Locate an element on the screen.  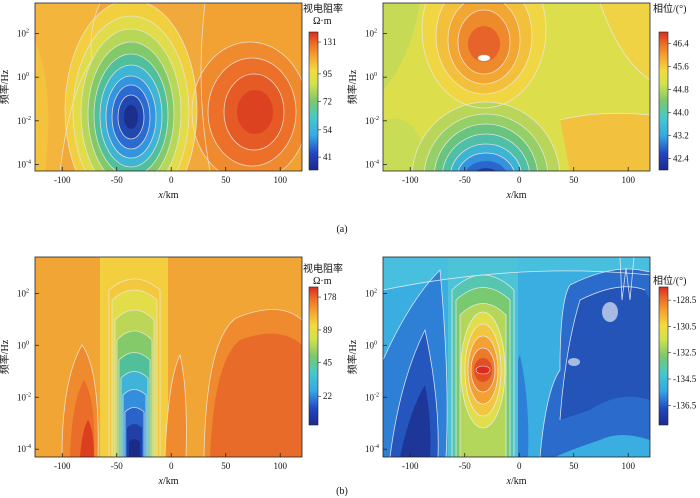
colorbar-tick-label: -136.5 is located at coordinates (685, 405).